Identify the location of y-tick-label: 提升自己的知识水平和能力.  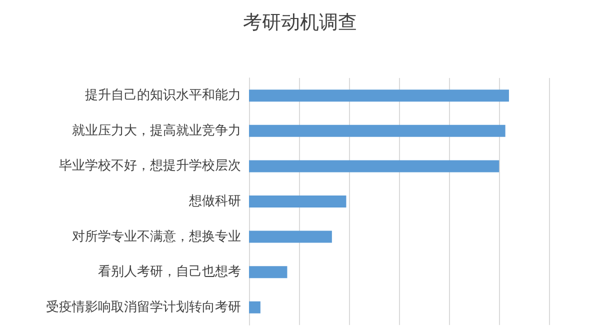
(163, 96).